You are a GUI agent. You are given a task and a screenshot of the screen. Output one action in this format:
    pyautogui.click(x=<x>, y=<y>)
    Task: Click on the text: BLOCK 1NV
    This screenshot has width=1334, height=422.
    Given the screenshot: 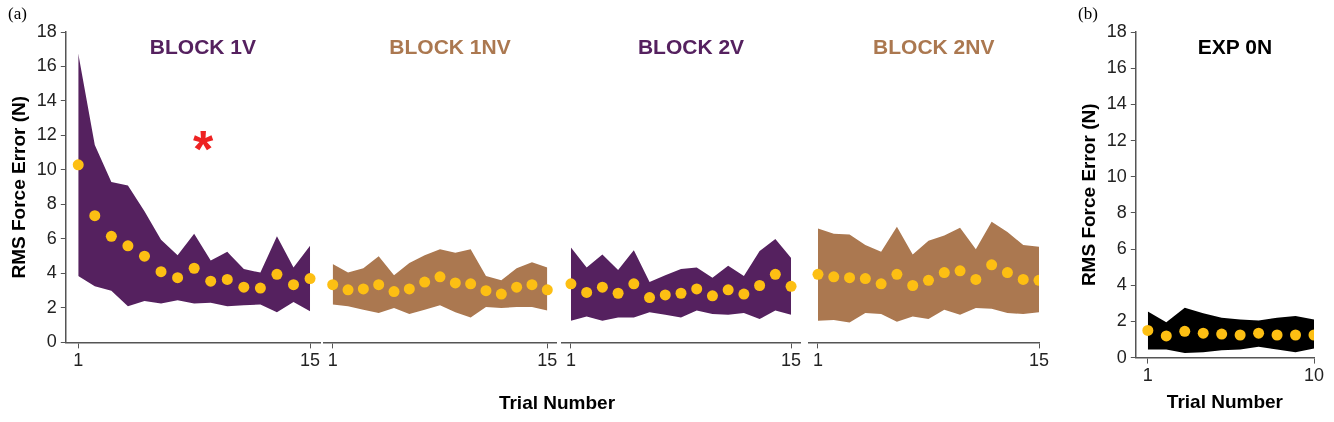 What is the action you would take?
    pyautogui.click(x=450, y=46)
    